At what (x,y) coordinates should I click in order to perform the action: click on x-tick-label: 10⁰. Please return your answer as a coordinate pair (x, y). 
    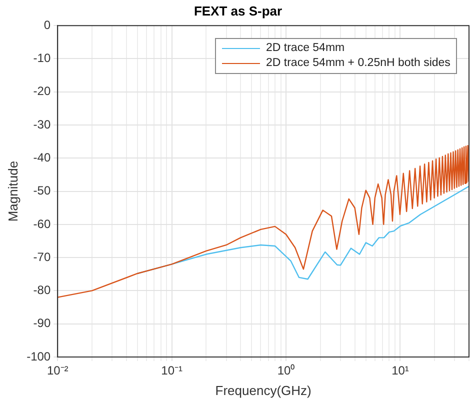
    Looking at the image, I should click on (286, 371).